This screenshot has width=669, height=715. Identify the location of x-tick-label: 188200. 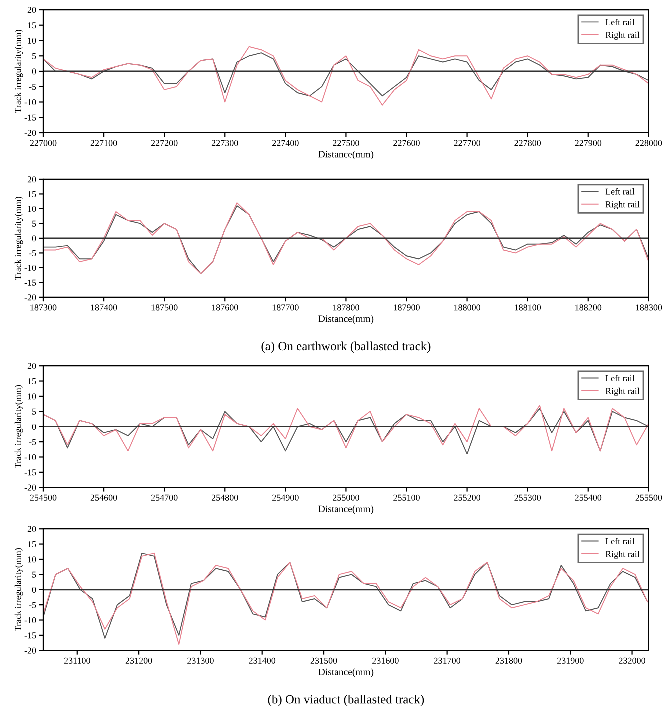
(589, 307).